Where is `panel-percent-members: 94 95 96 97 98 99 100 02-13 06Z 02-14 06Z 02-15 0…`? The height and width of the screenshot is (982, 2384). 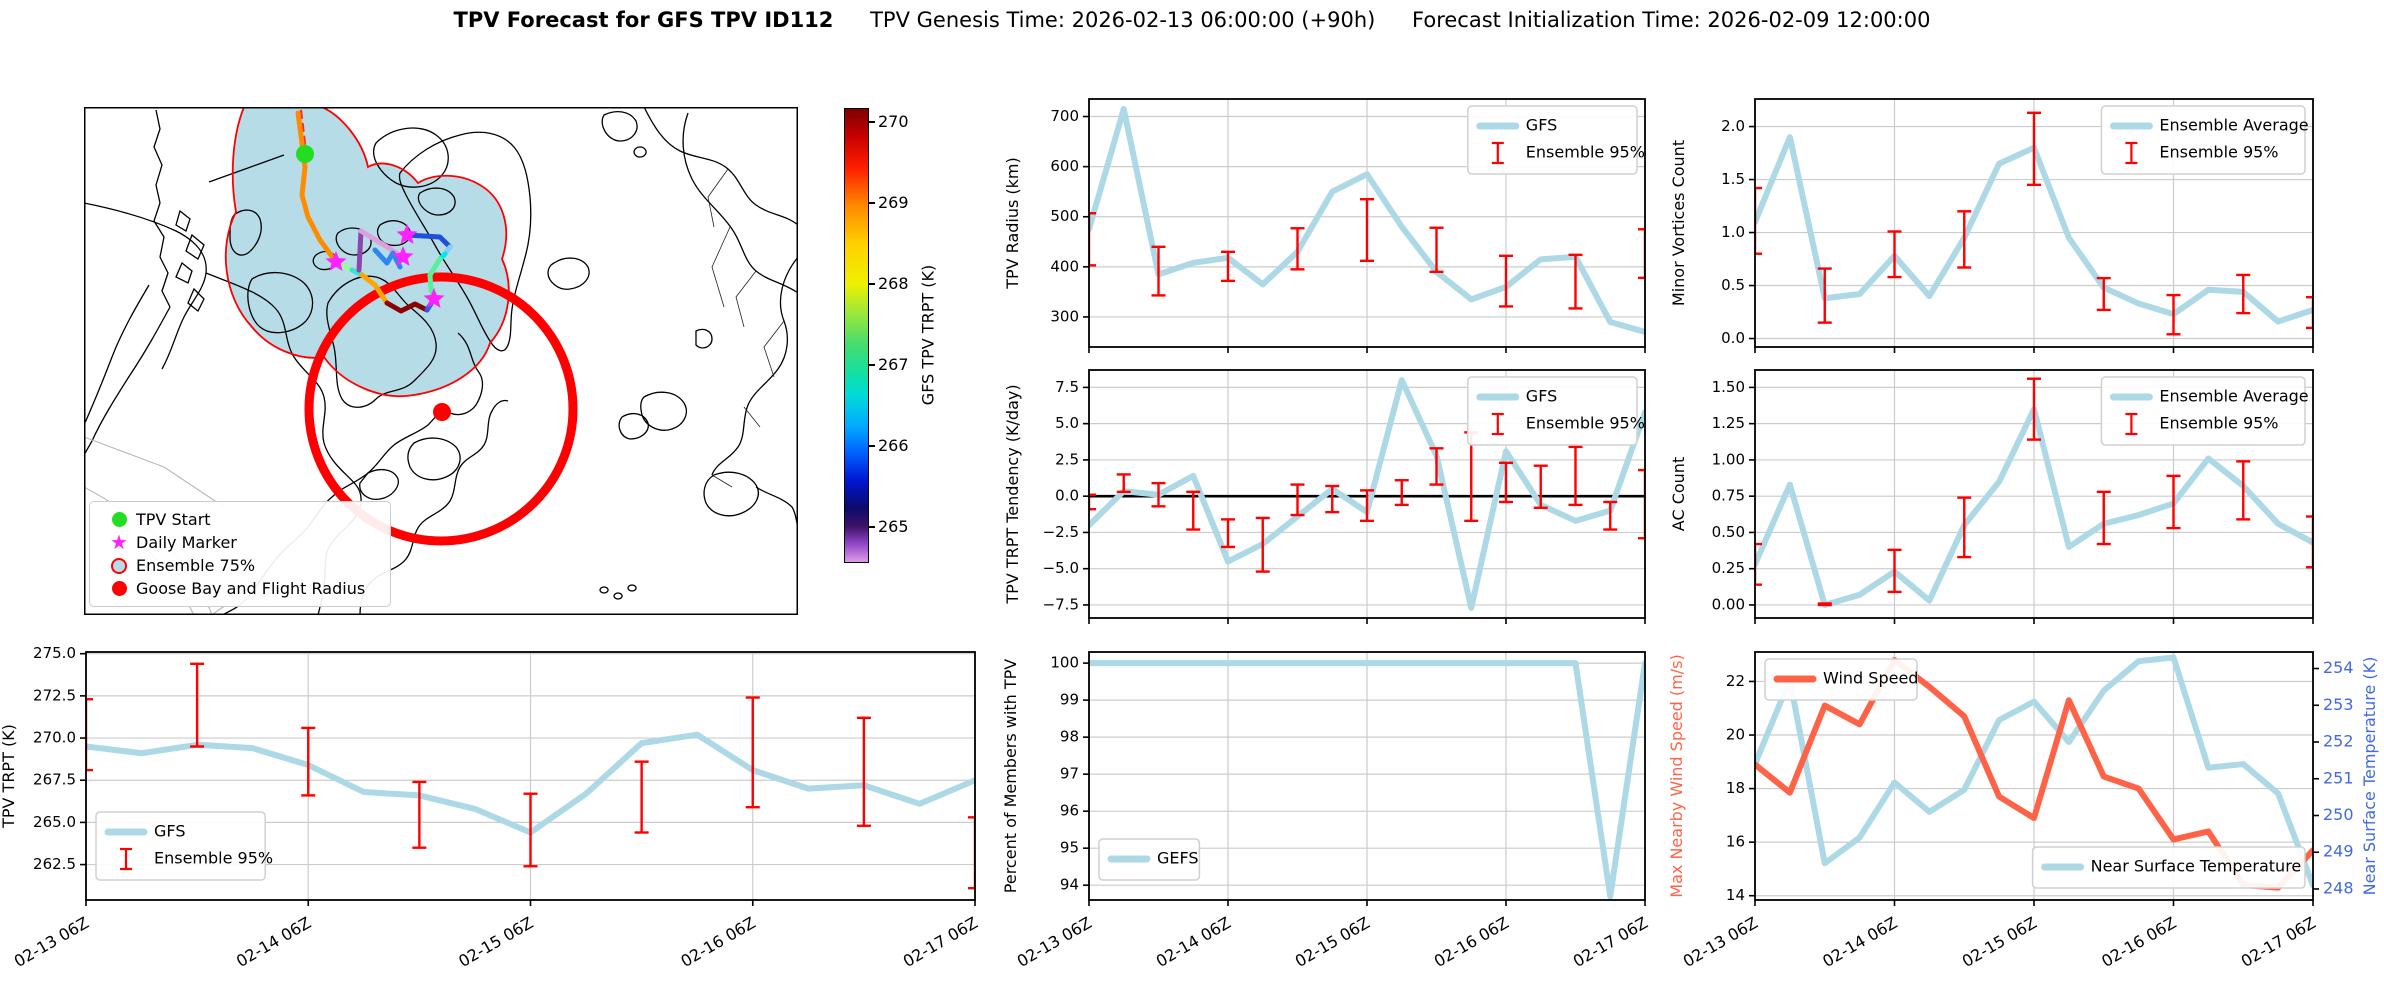 panel-percent-members: 94 95 96 97 98 99 100 02-13 06Z 02-14 06Z 02-15 0… is located at coordinates (1328, 811).